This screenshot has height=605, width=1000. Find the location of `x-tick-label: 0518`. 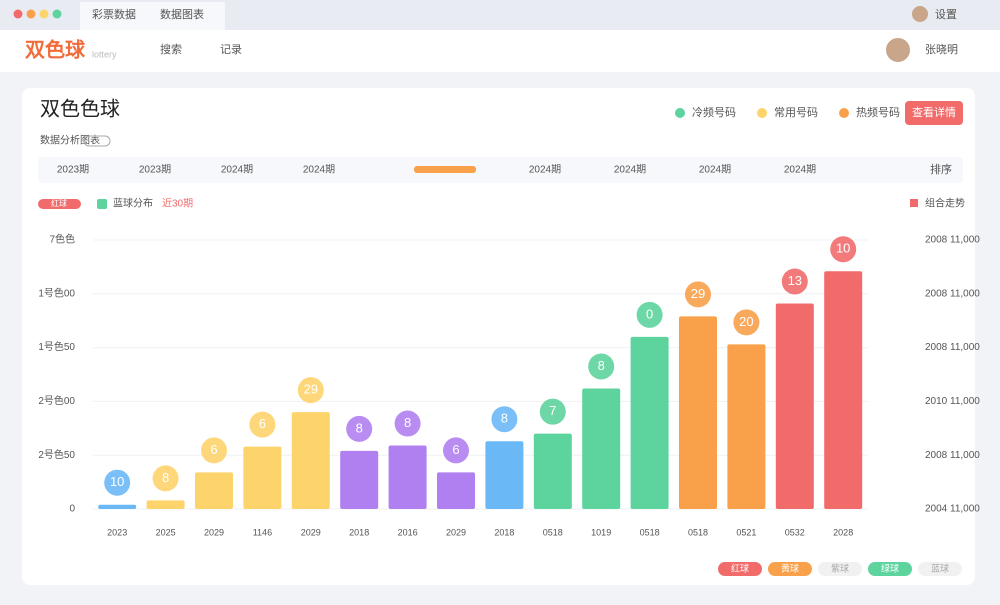

x-tick-label: 0518 is located at coordinates (553, 532).